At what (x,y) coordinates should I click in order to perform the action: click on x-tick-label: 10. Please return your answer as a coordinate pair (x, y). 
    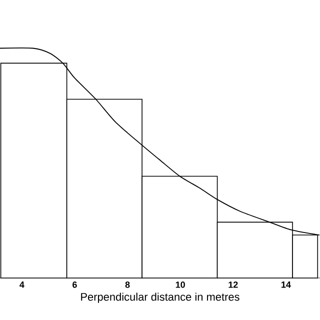
    Looking at the image, I should click on (180, 285).